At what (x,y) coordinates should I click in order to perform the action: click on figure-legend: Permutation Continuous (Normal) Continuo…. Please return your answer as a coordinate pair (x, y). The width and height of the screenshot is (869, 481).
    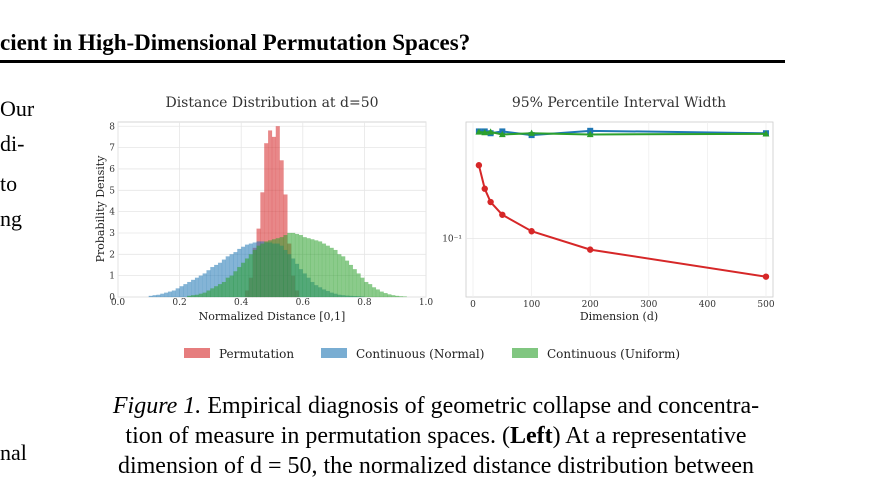
    Looking at the image, I should click on (432, 354).